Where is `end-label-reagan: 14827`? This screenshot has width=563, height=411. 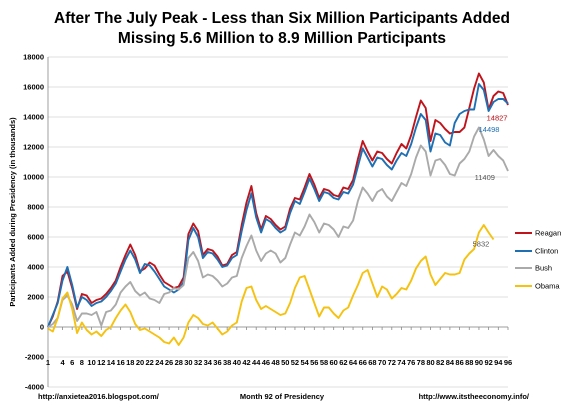
end-label-reagan: 14827 is located at coordinates (497, 118).